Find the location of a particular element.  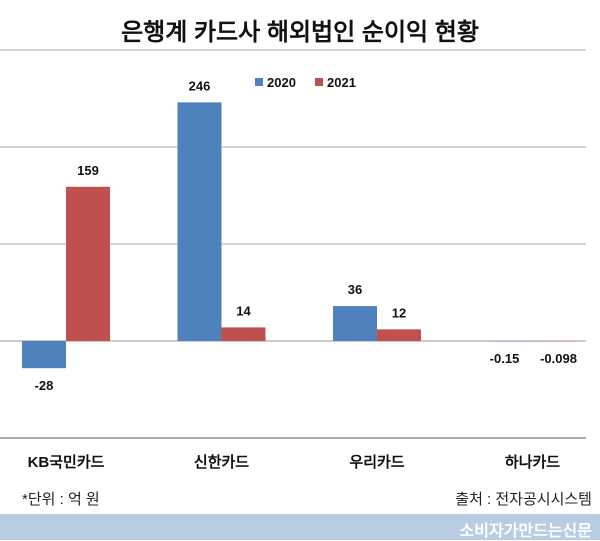

category-label: 신한카드 is located at coordinates (221, 462).